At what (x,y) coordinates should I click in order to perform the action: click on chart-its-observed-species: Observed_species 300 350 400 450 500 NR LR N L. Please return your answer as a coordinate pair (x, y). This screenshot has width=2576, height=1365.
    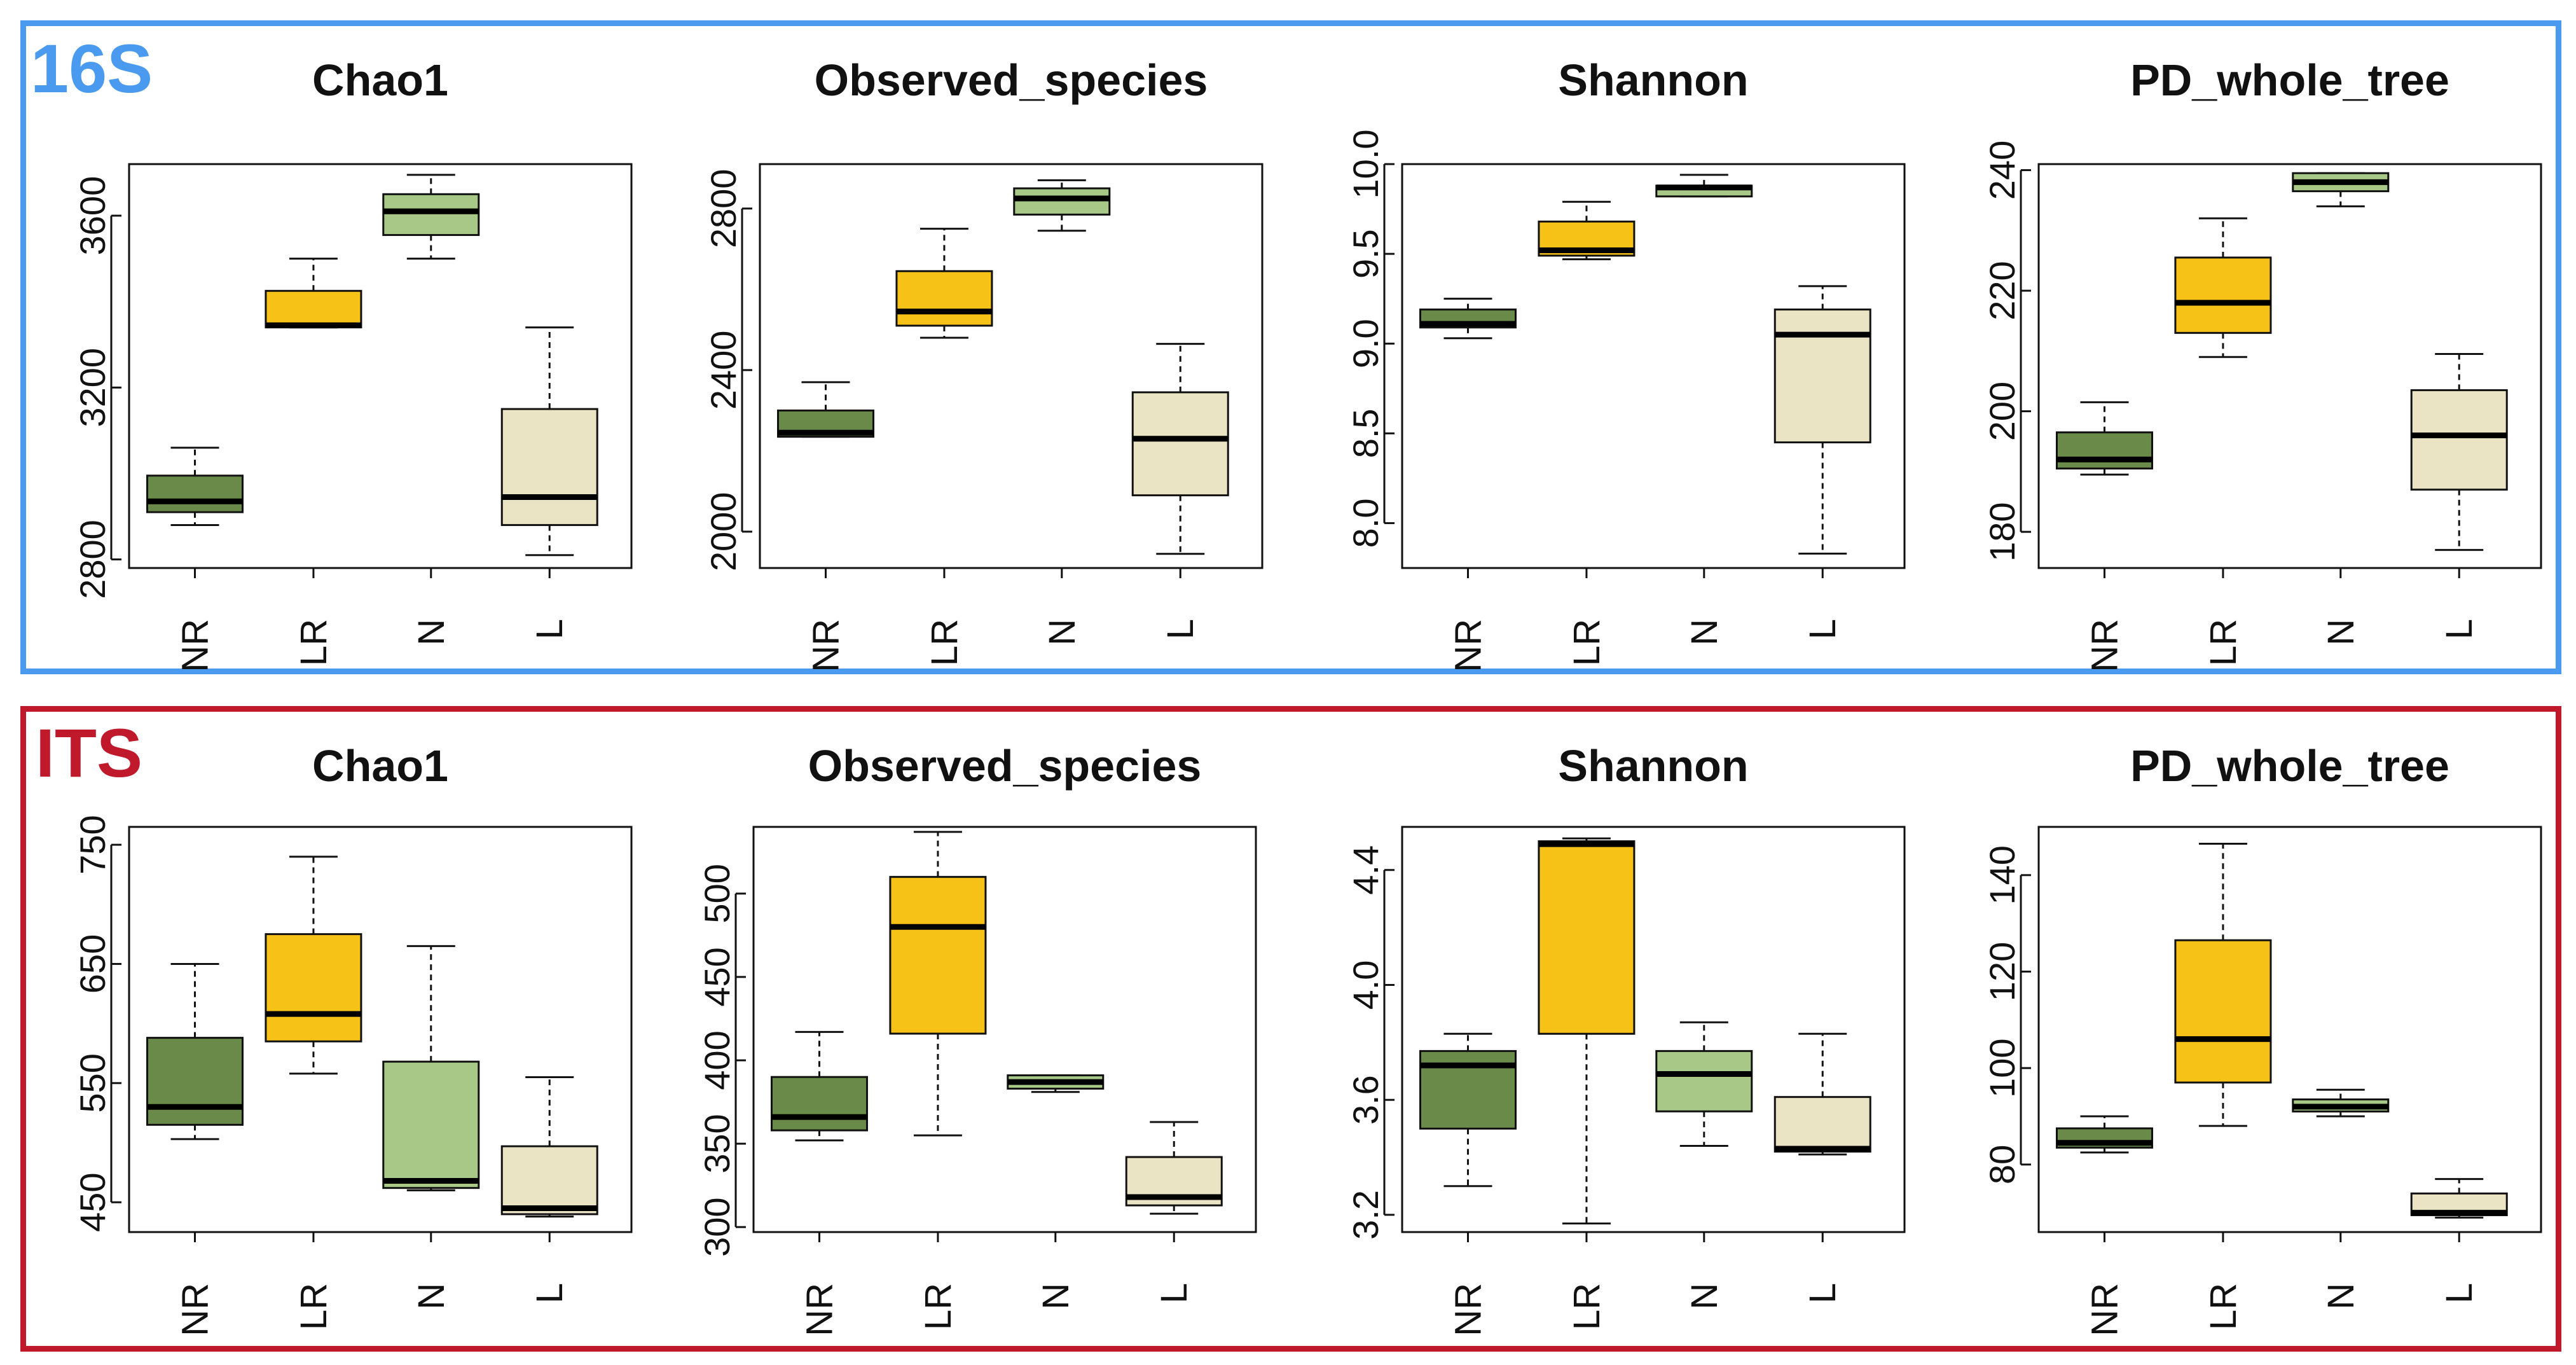
    Looking at the image, I should click on (977, 1038).